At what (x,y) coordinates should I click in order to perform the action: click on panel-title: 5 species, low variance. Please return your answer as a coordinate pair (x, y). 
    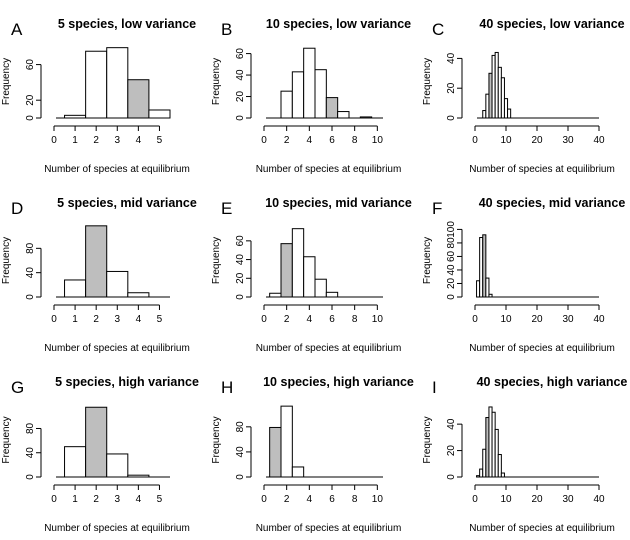
    Looking at the image, I should click on (127, 24).